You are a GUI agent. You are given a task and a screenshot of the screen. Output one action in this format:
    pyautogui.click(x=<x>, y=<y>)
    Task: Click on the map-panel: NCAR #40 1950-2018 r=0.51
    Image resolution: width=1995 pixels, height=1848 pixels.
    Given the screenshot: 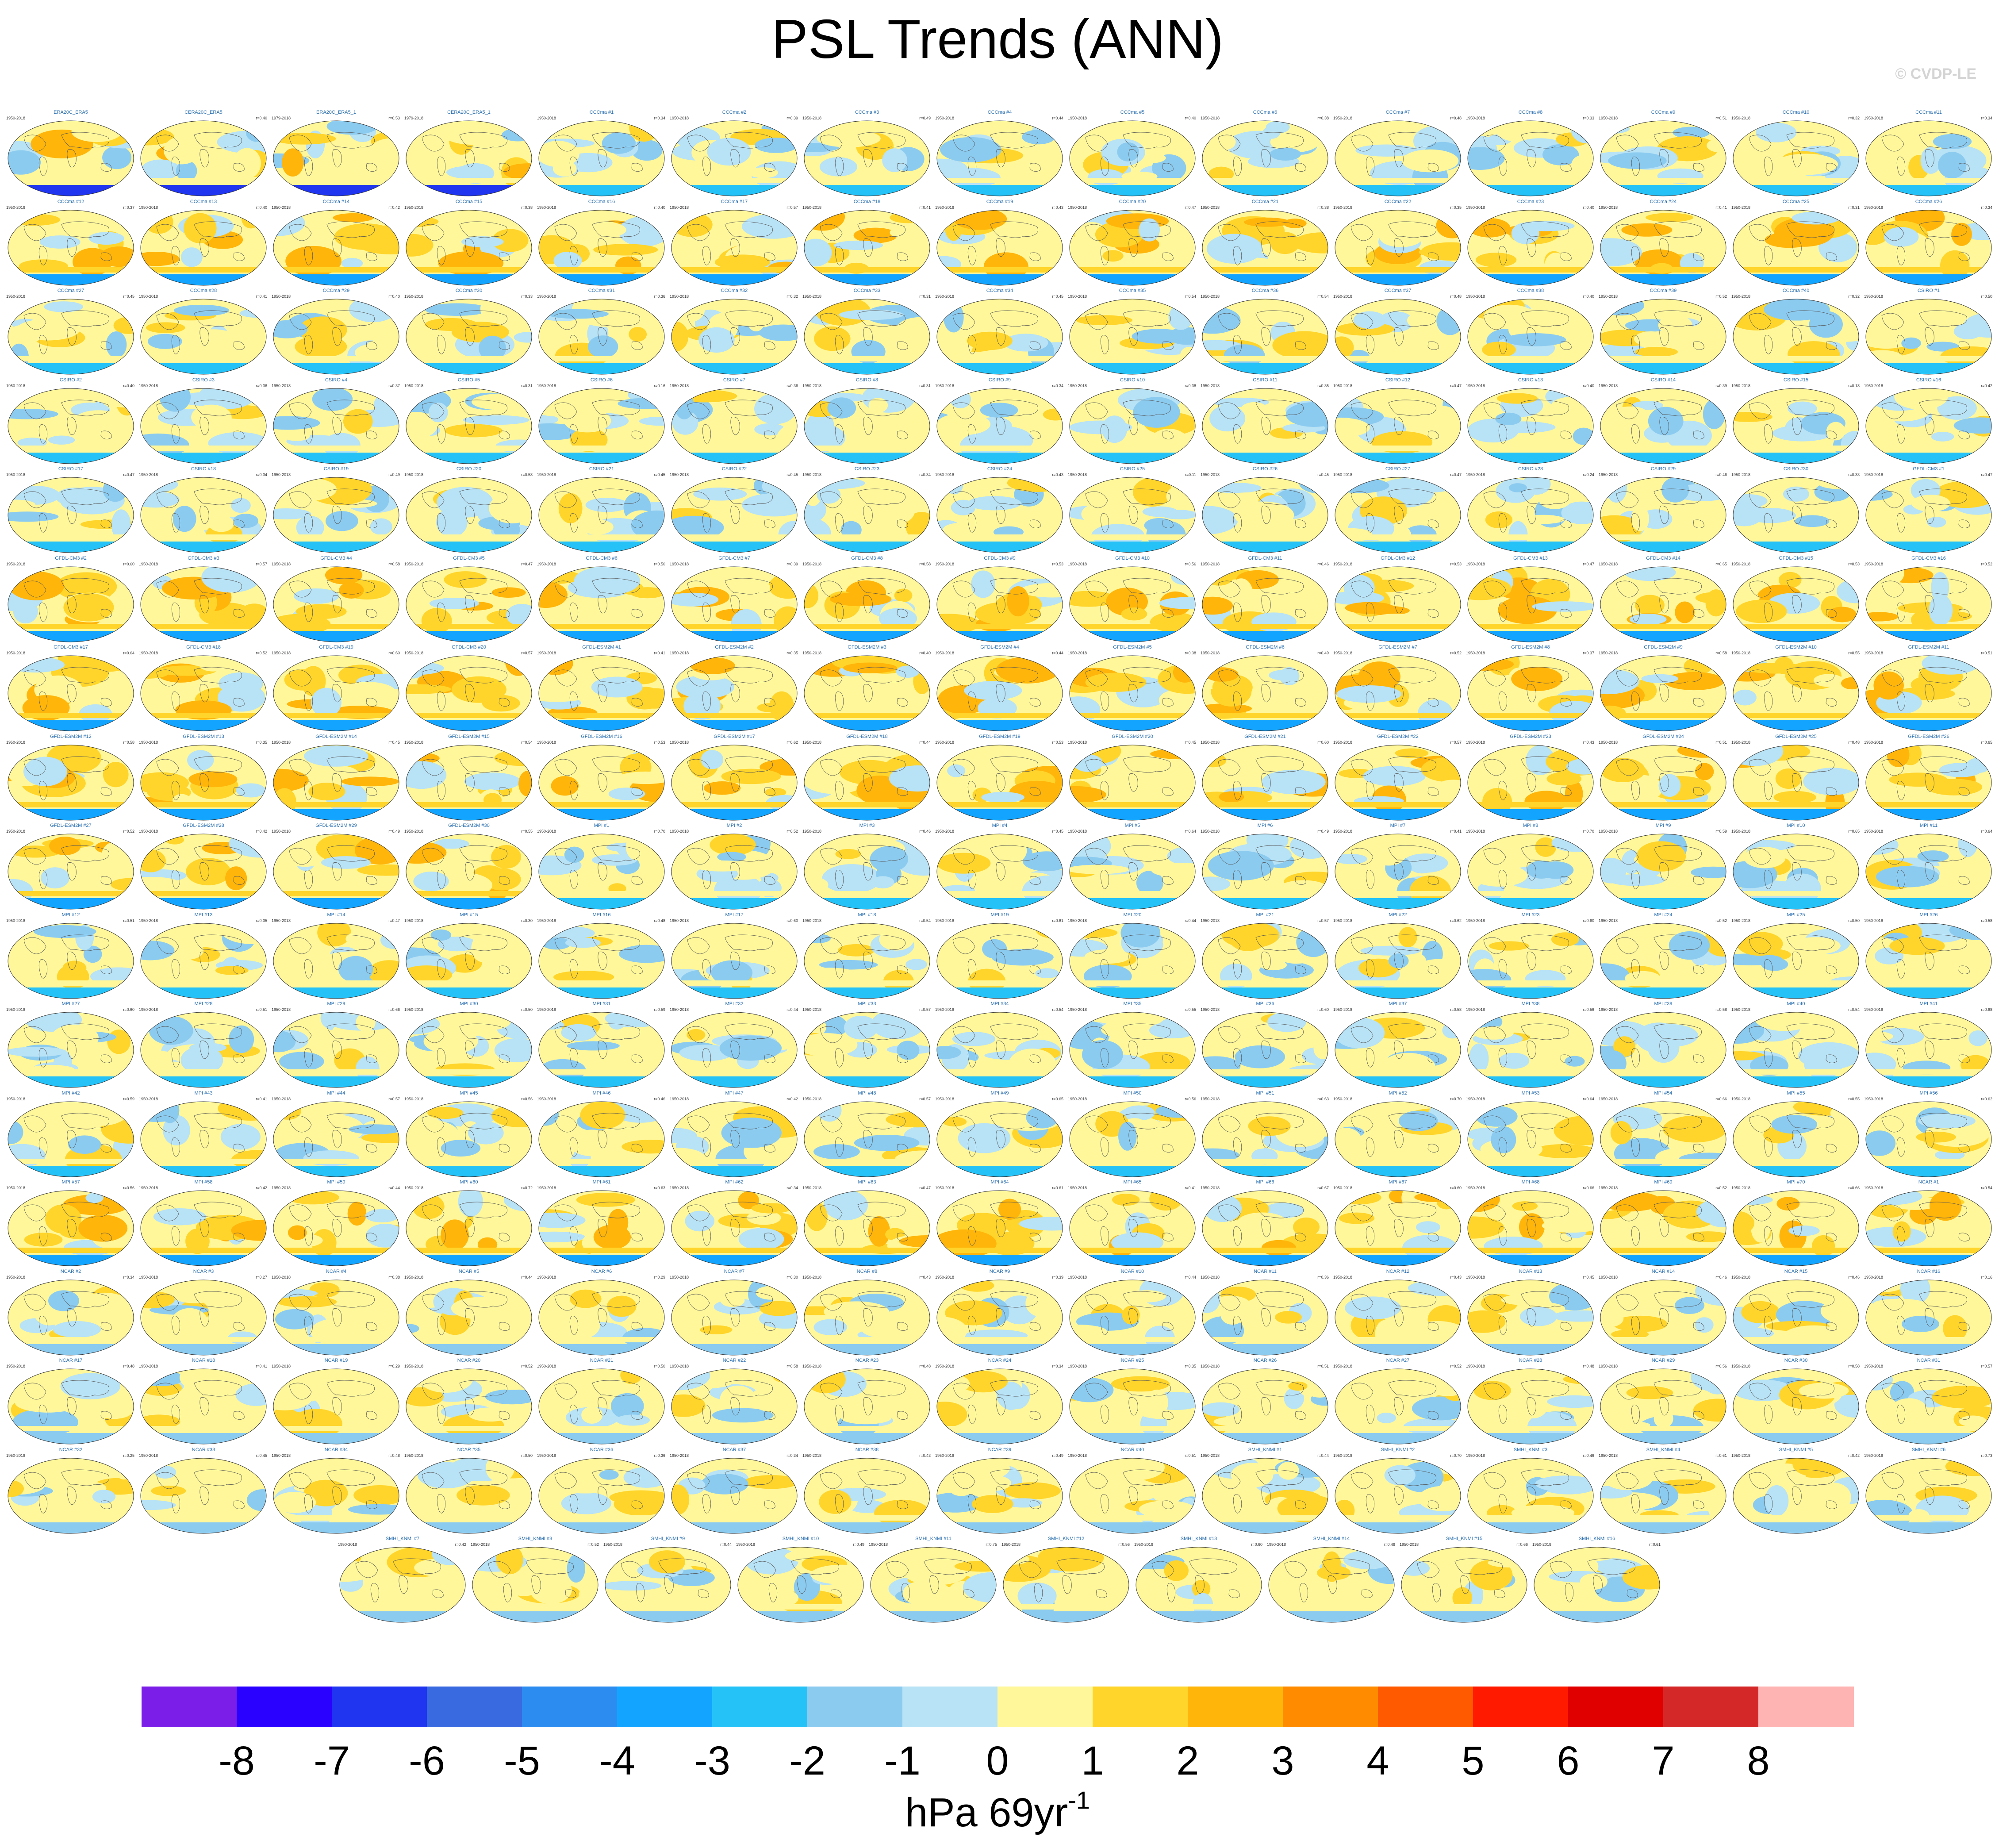 What is the action you would take?
    pyautogui.click(x=1132, y=1491)
    